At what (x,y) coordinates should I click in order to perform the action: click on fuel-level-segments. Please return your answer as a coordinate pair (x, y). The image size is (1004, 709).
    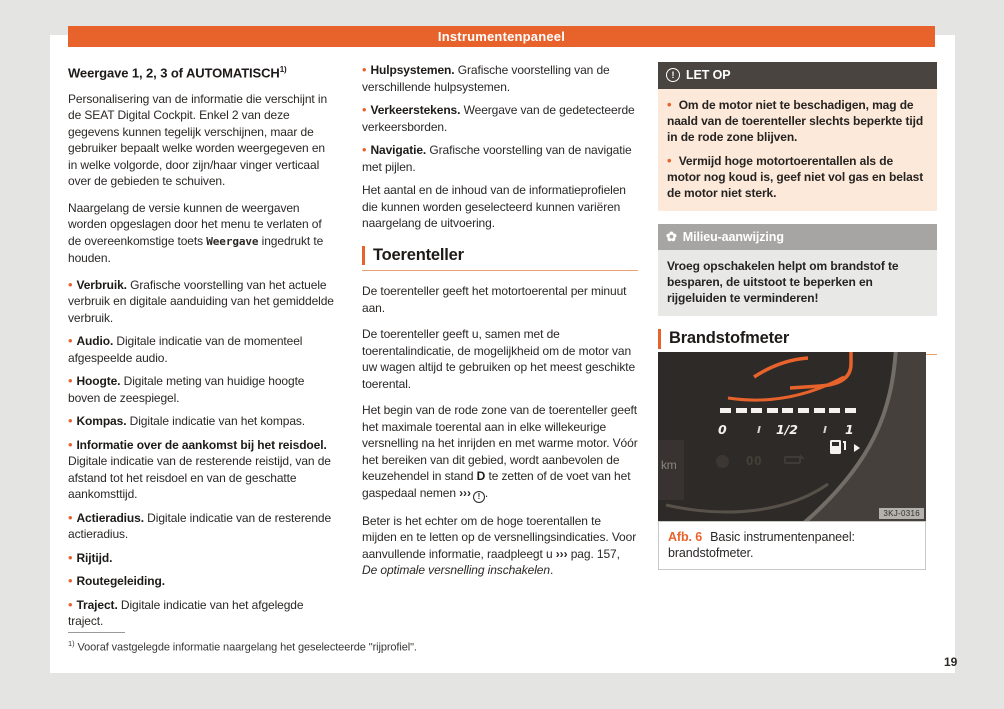
    Looking at the image, I should click on (788, 410).